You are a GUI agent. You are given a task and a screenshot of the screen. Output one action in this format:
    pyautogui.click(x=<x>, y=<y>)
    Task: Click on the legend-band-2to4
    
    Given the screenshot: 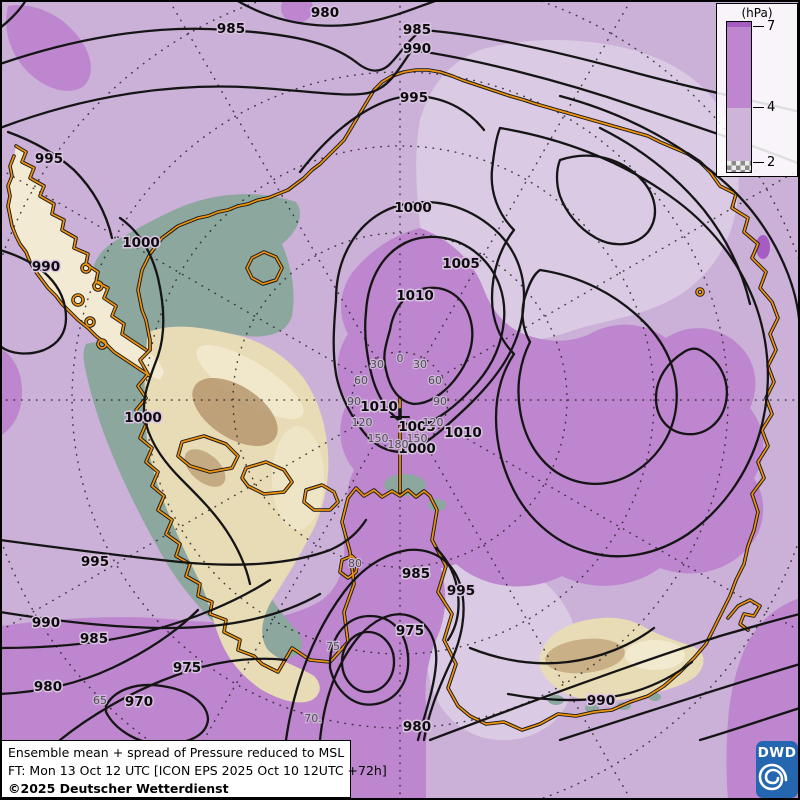 What is the action you would take?
    pyautogui.click(x=739, y=134)
    